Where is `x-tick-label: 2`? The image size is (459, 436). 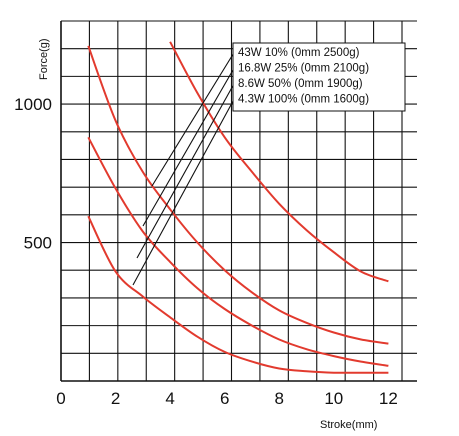
x-tick-label: 2 is located at coordinates (115, 398).